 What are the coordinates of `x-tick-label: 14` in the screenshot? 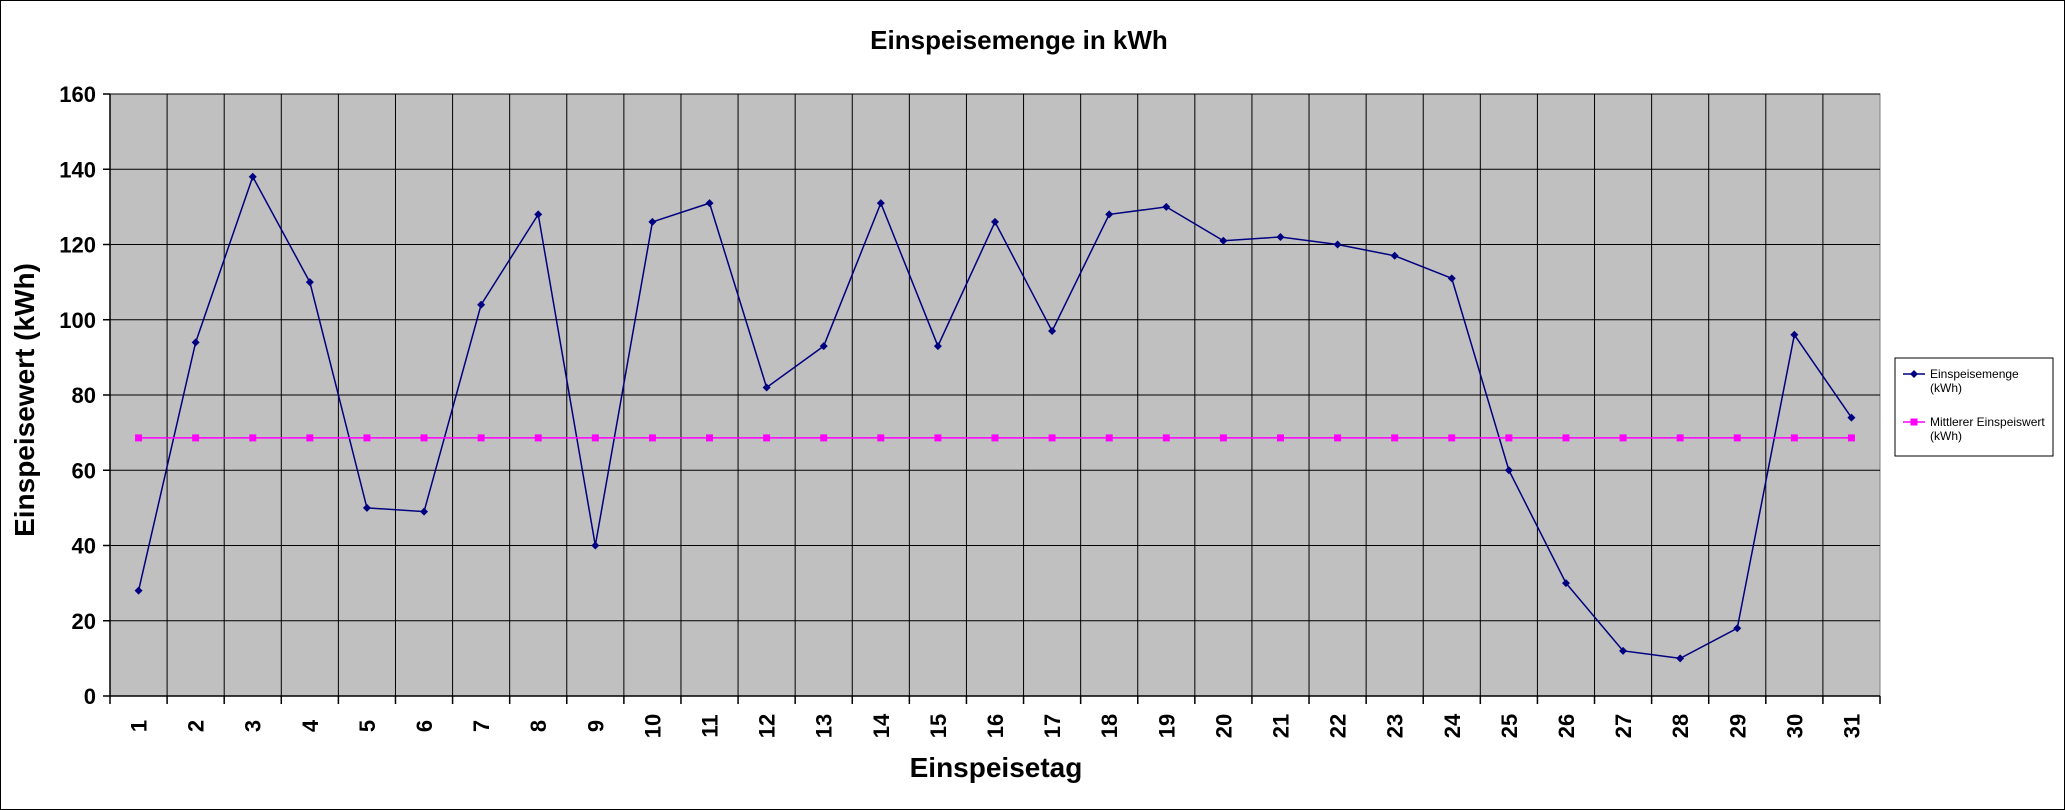 It's located at (881, 725).